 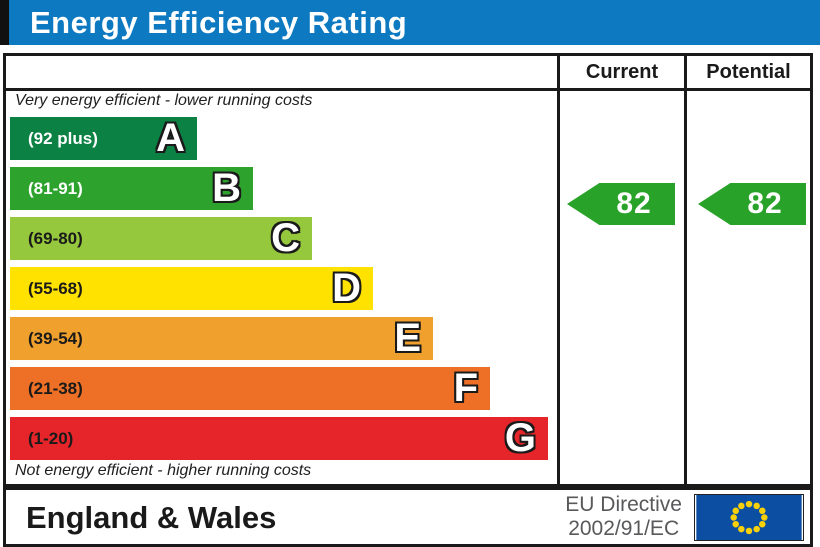 What do you see at coordinates (634, 203) in the screenshot?
I see `current-rating-value: 82` at bounding box center [634, 203].